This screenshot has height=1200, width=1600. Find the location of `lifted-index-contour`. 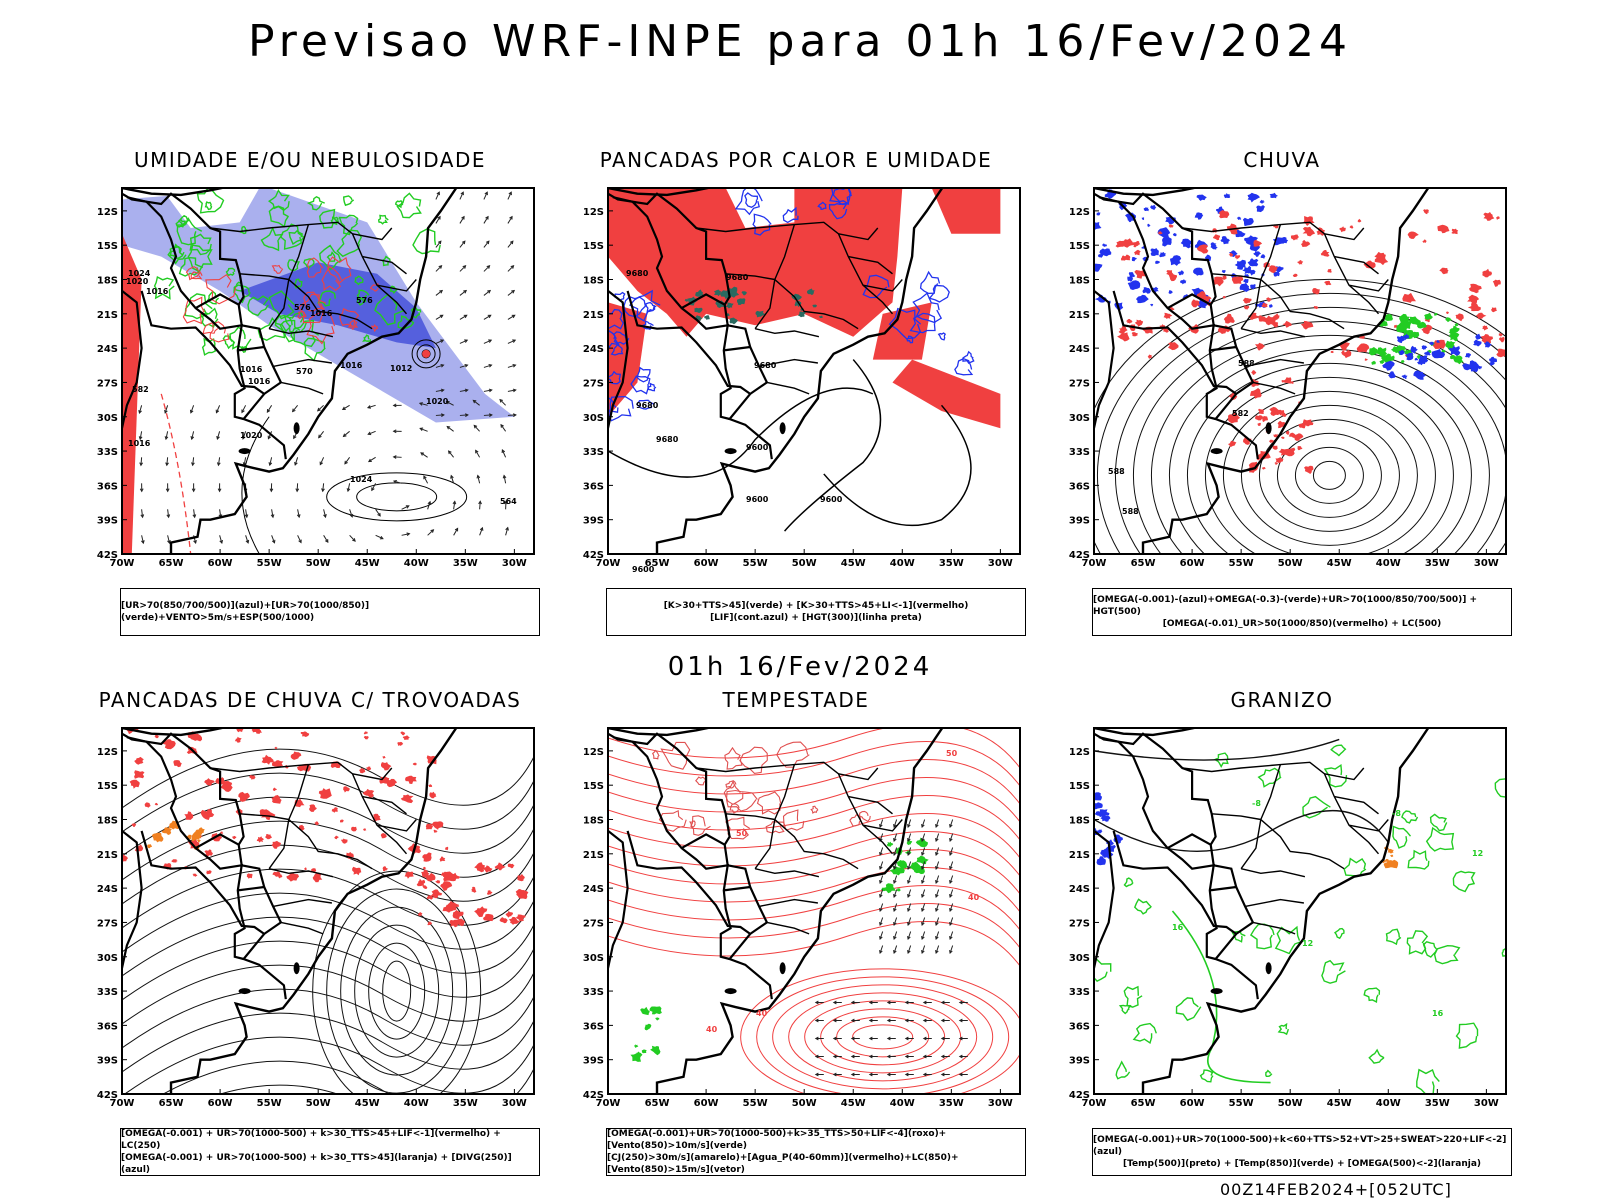

lifted-index-contour is located at coordinates (838, 211).